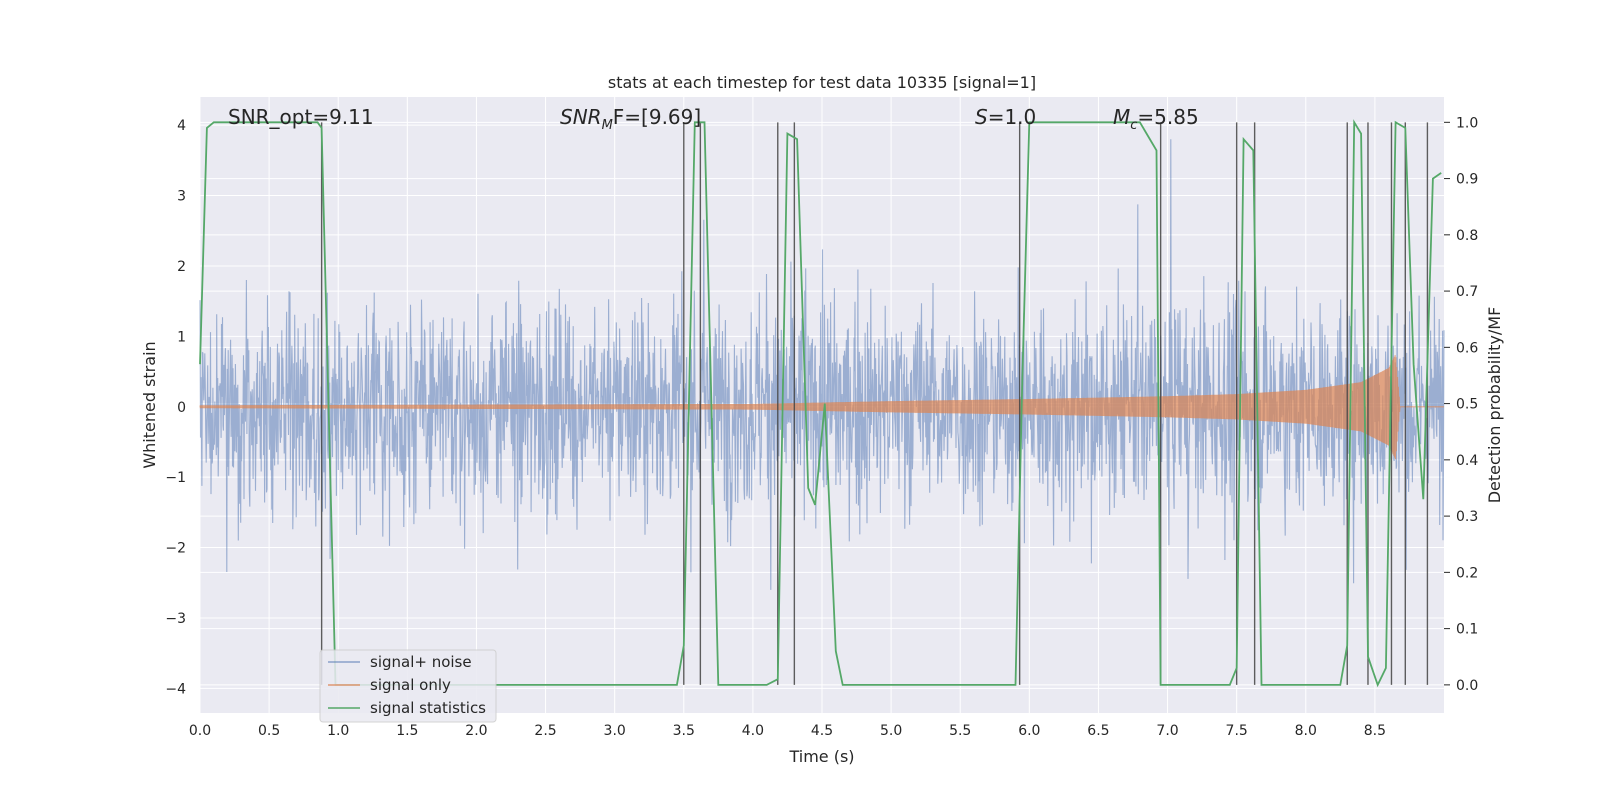 The width and height of the screenshot is (1600, 800). Describe the element at coordinates (181, 337) in the screenshot. I see `y-tick-label-3: 1` at that location.